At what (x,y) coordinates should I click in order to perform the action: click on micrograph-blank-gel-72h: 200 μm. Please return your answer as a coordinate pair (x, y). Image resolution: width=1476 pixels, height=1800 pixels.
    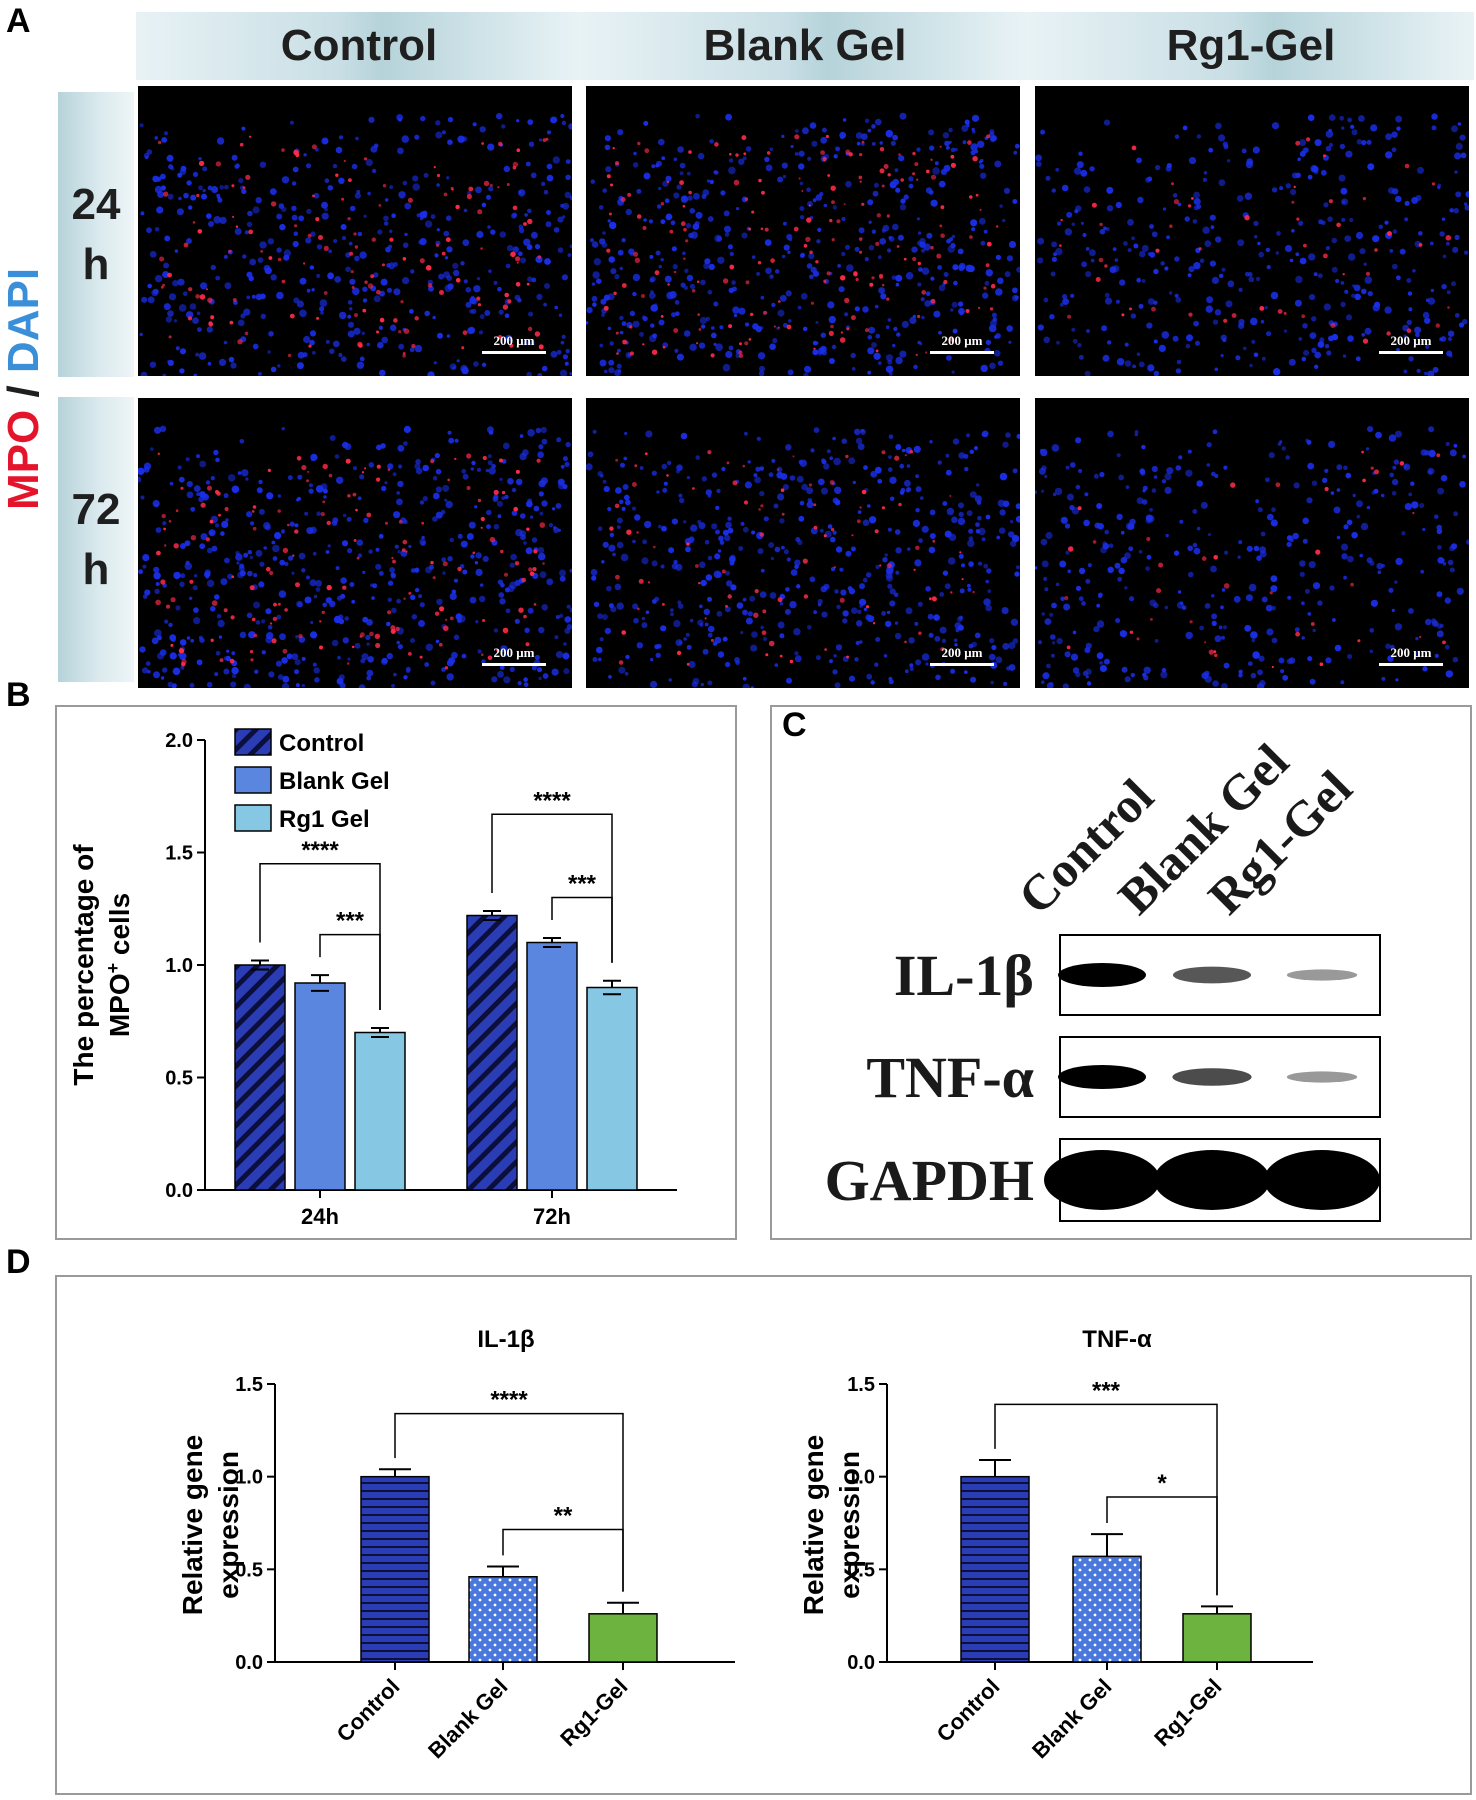
    Looking at the image, I should click on (803, 543).